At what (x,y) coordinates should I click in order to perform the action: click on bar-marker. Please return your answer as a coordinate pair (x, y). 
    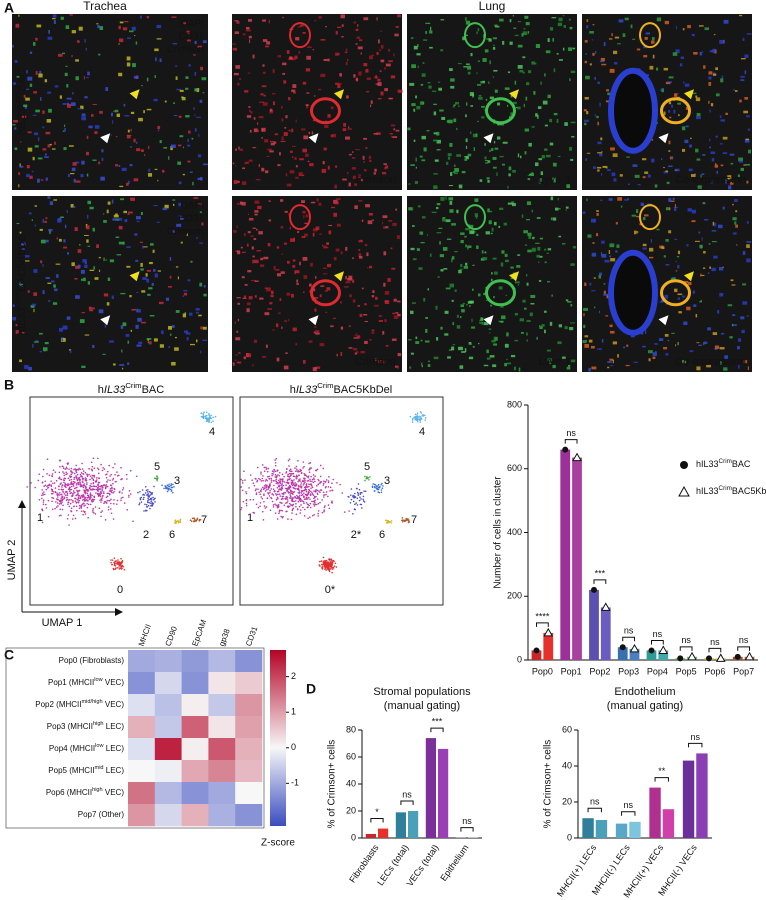
    Looking at the image, I should click on (737, 656).